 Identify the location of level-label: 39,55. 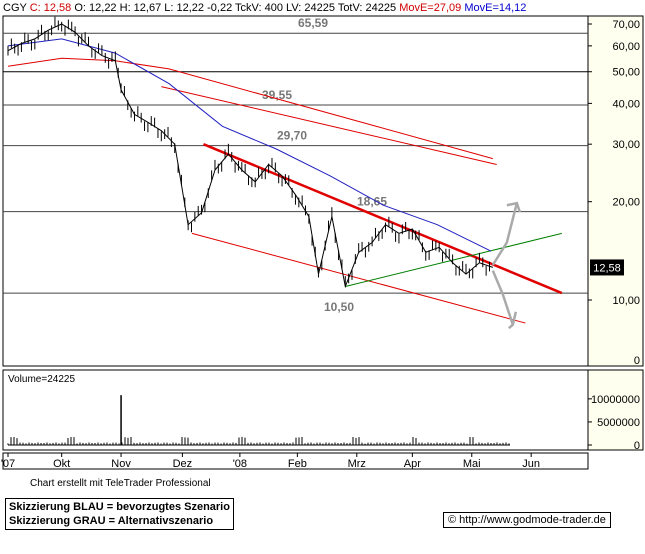
(277, 95).